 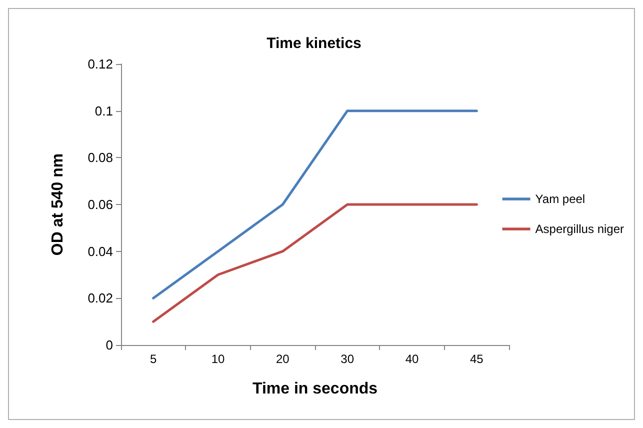 What do you see at coordinates (560, 199) in the screenshot?
I see `legend-label: Yam peel` at bounding box center [560, 199].